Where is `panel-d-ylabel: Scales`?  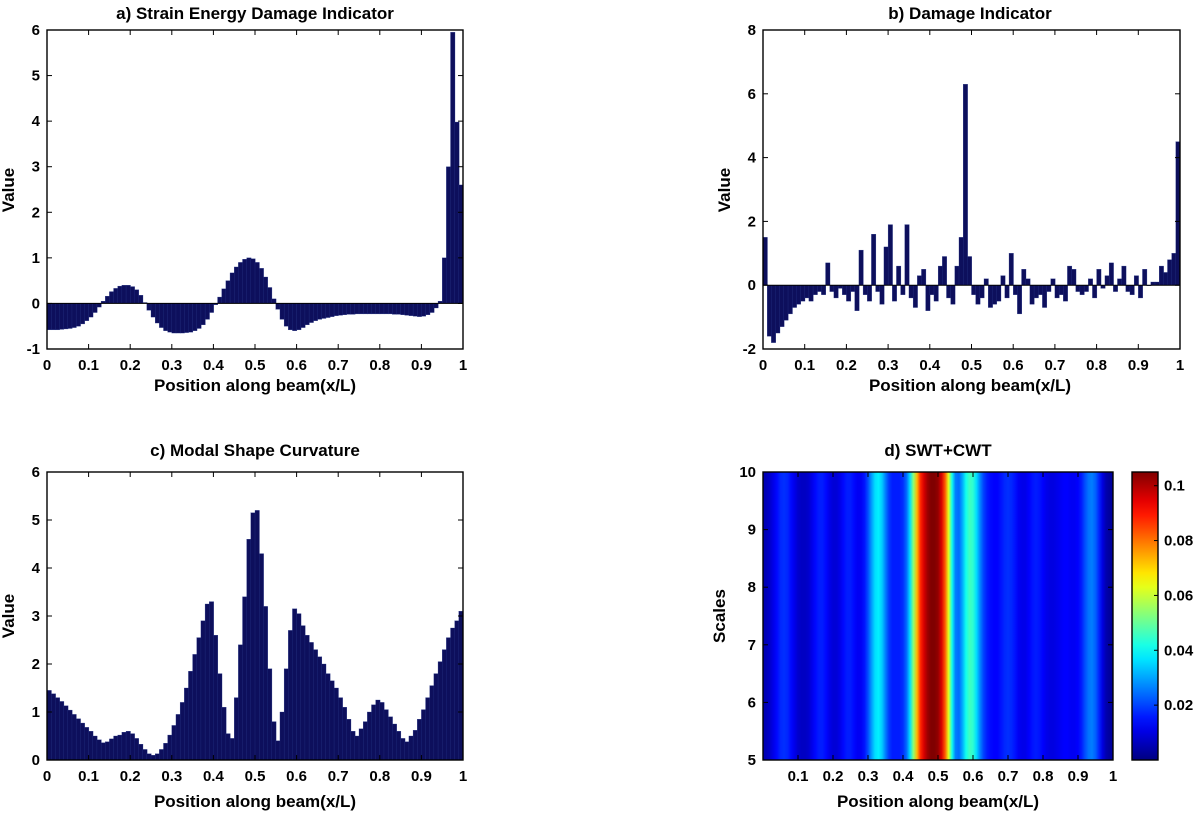
panel-d-ylabel: Scales is located at coordinates (719, 616).